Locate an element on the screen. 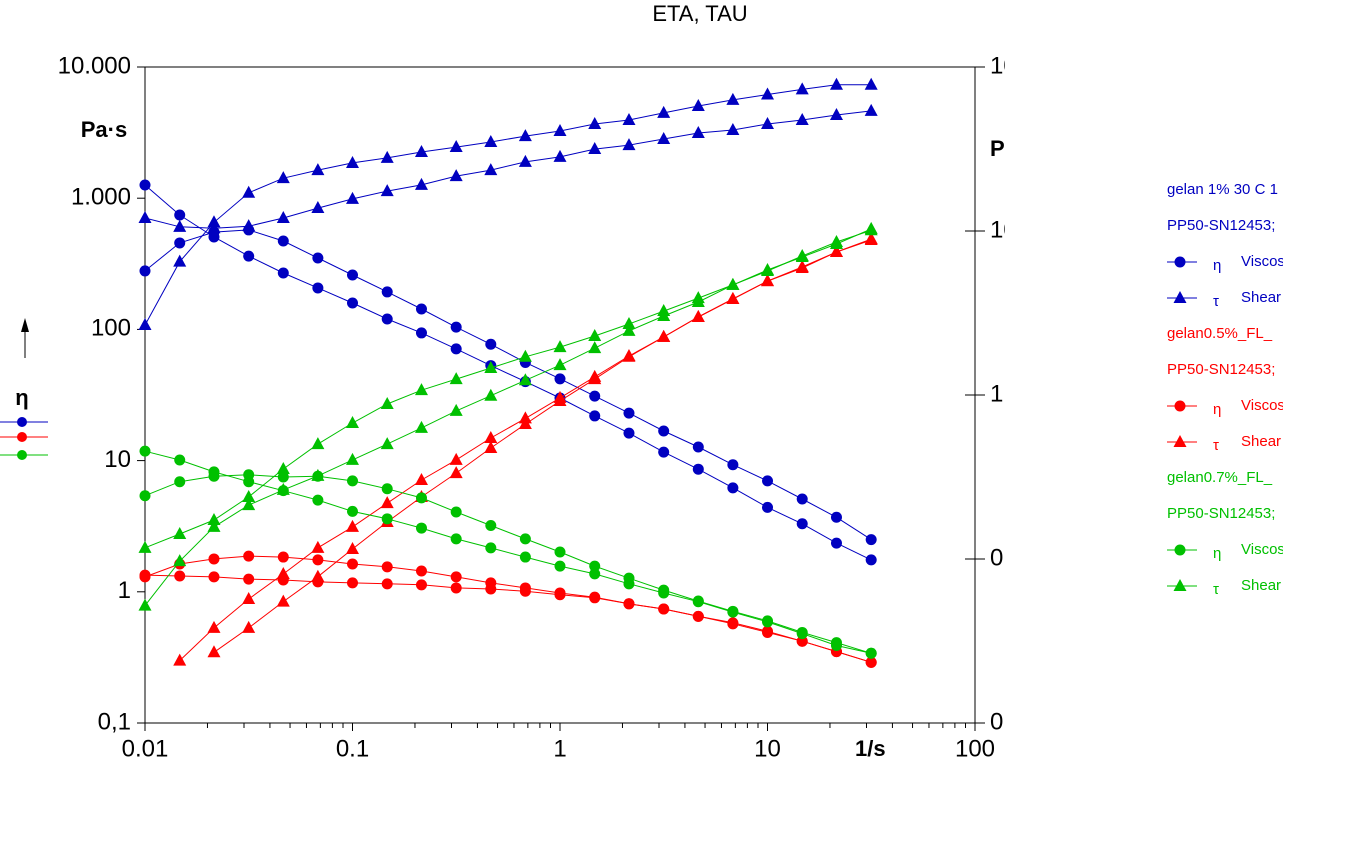 The height and width of the screenshot is (846, 1367). side-label: η is located at coordinates (21, 397).